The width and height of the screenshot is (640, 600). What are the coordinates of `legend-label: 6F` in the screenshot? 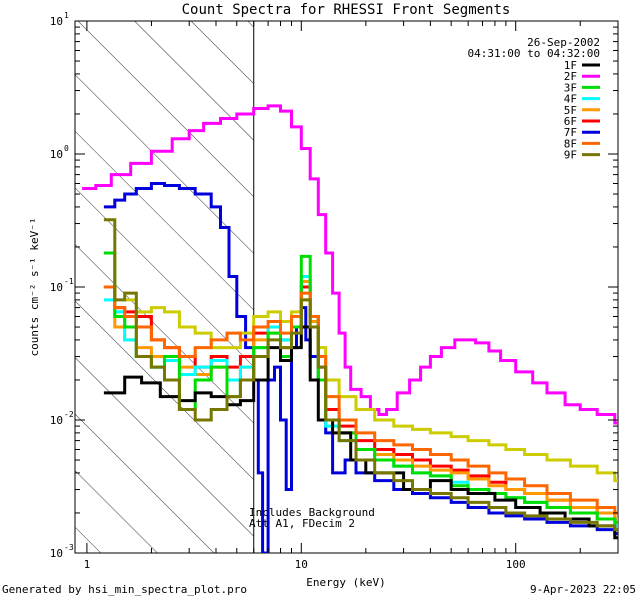 It's located at (570, 121).